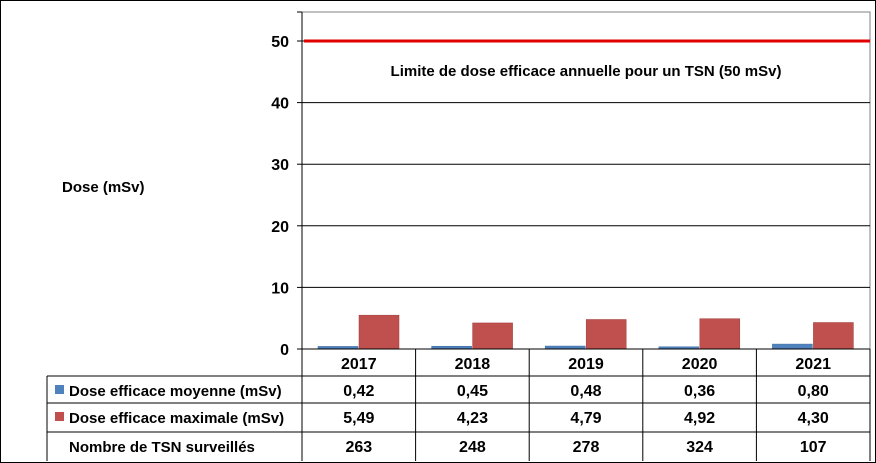 Image resolution: width=876 pixels, height=463 pixels. Describe the element at coordinates (59, 389) in the screenshot. I see `legend-key-moyenne` at that location.